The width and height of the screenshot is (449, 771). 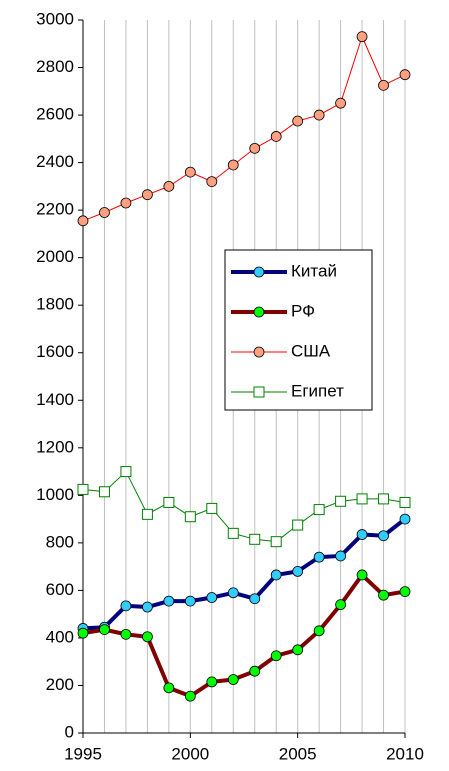 I want to click on y-tick-label: 1200, so click(x=55, y=446).